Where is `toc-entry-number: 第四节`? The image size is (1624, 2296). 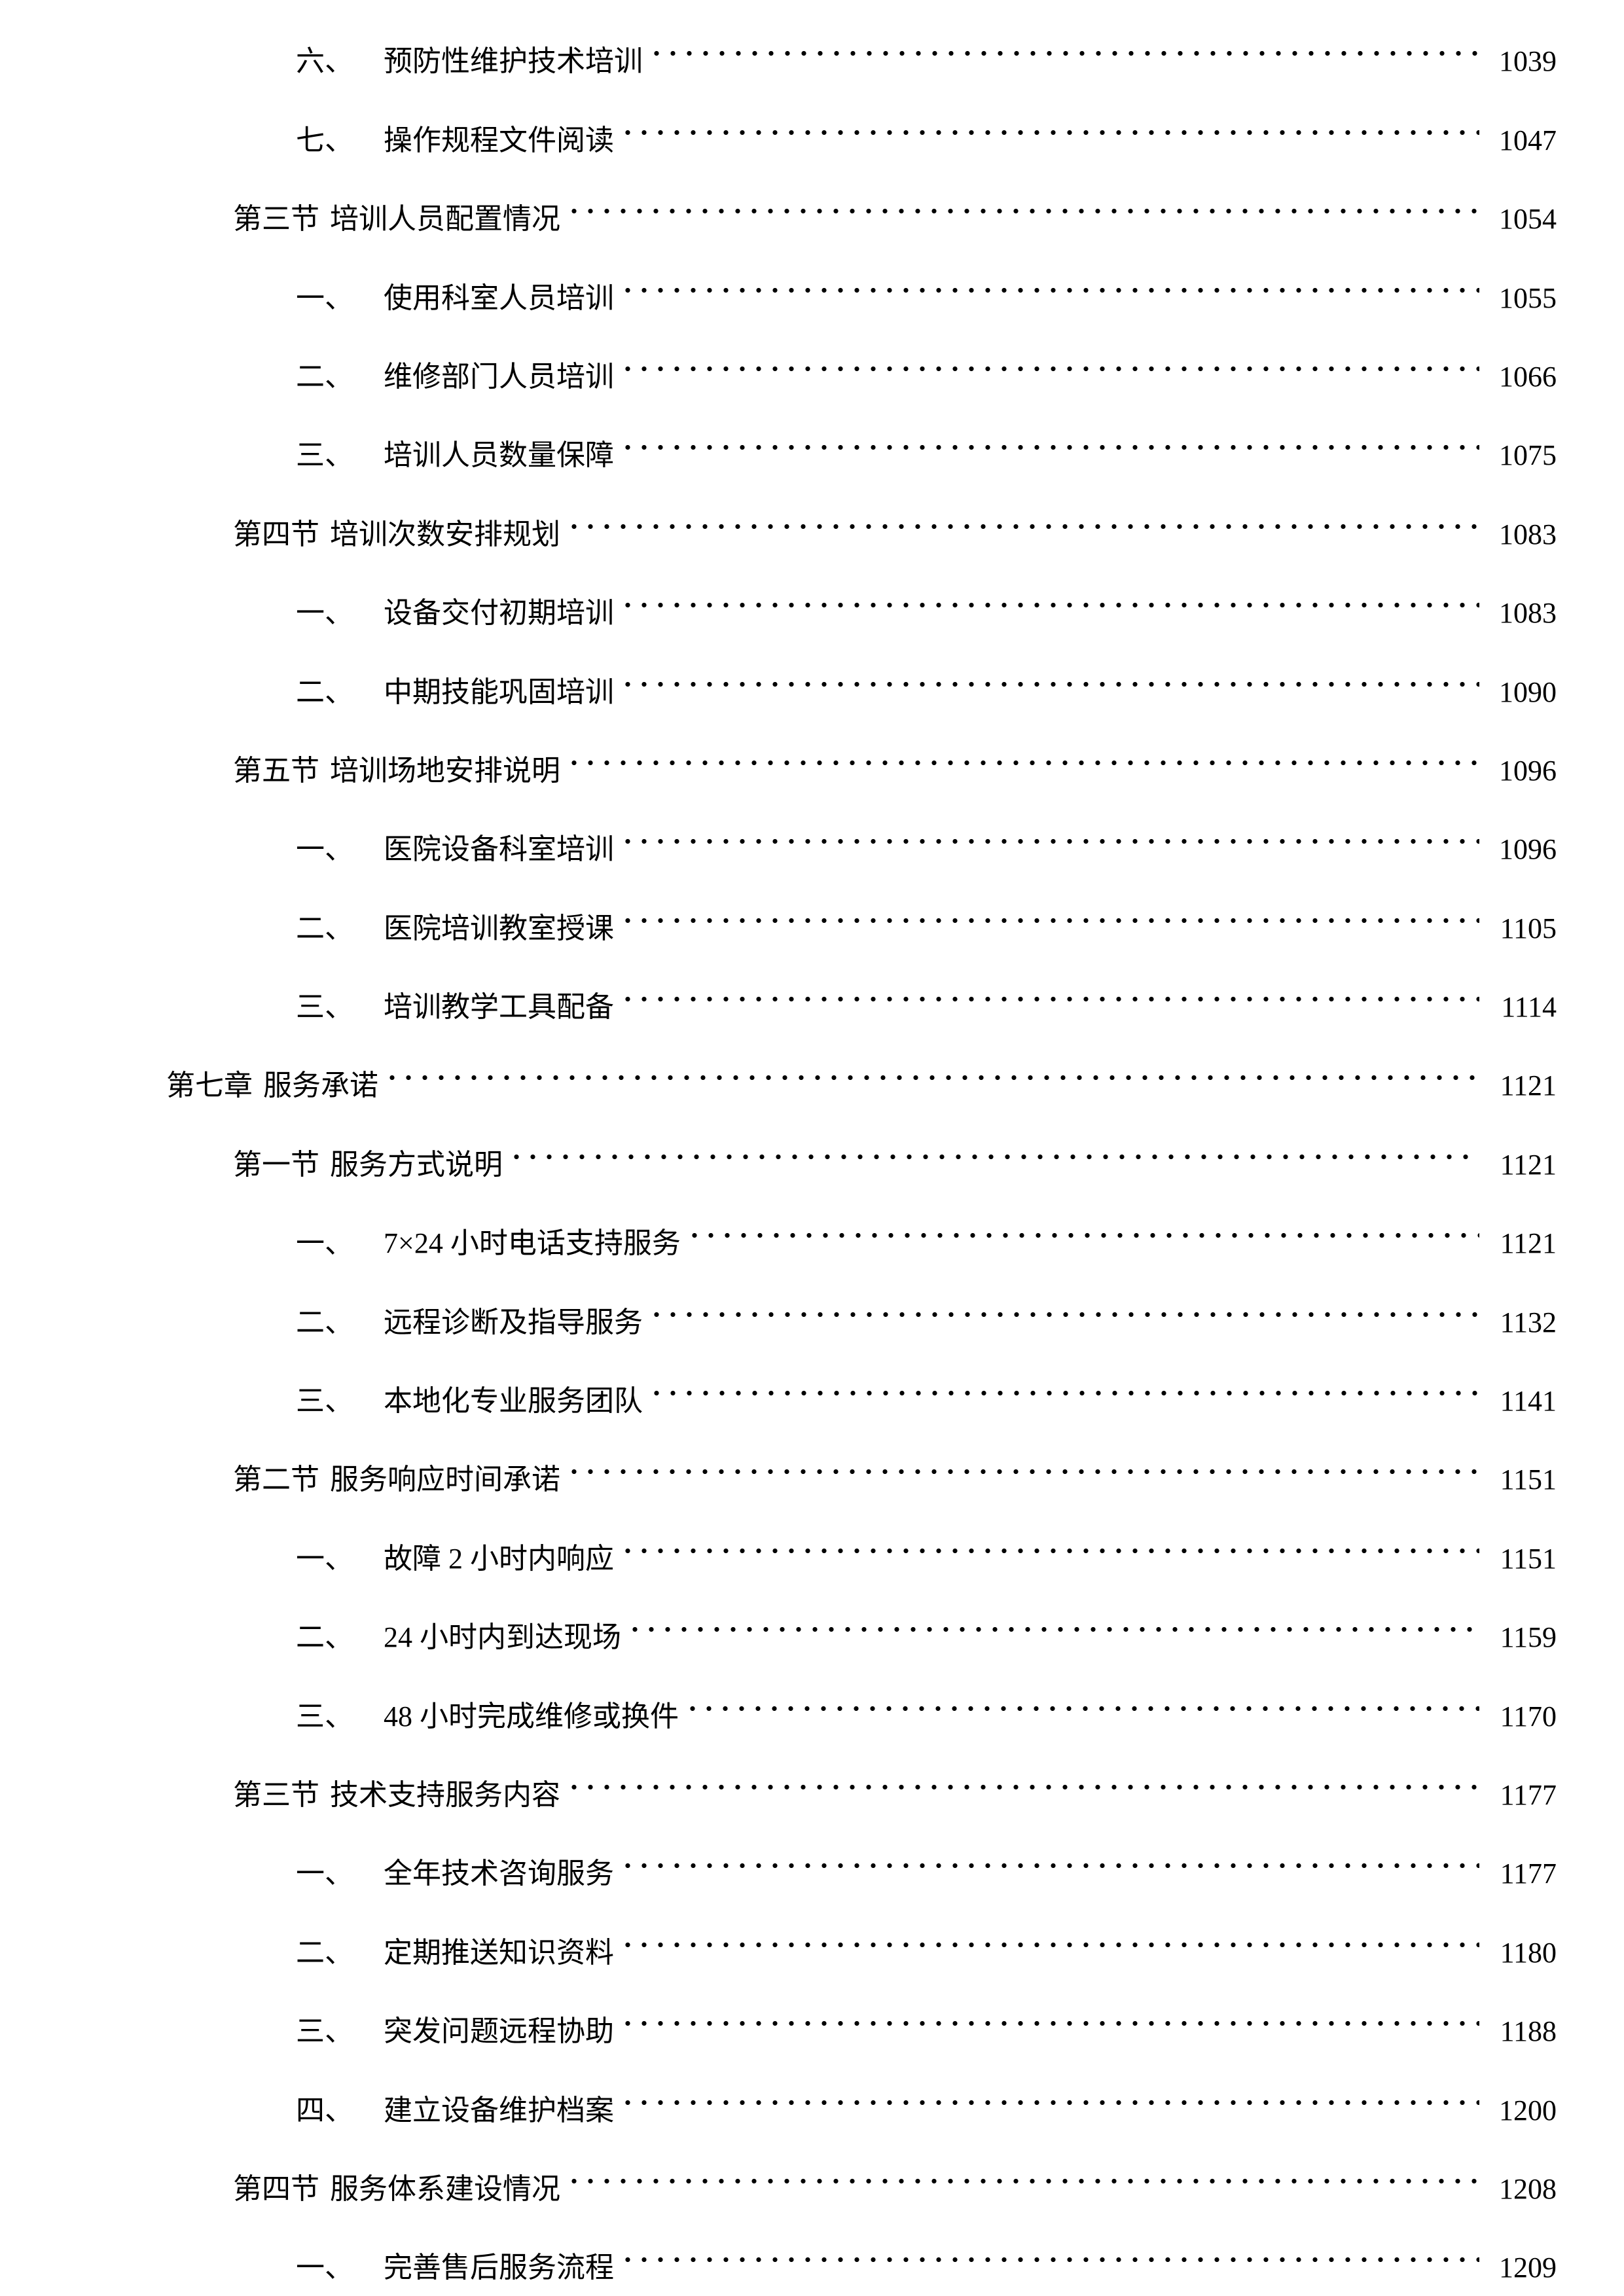 toc-entry-number: 第四节 is located at coordinates (276, 2188).